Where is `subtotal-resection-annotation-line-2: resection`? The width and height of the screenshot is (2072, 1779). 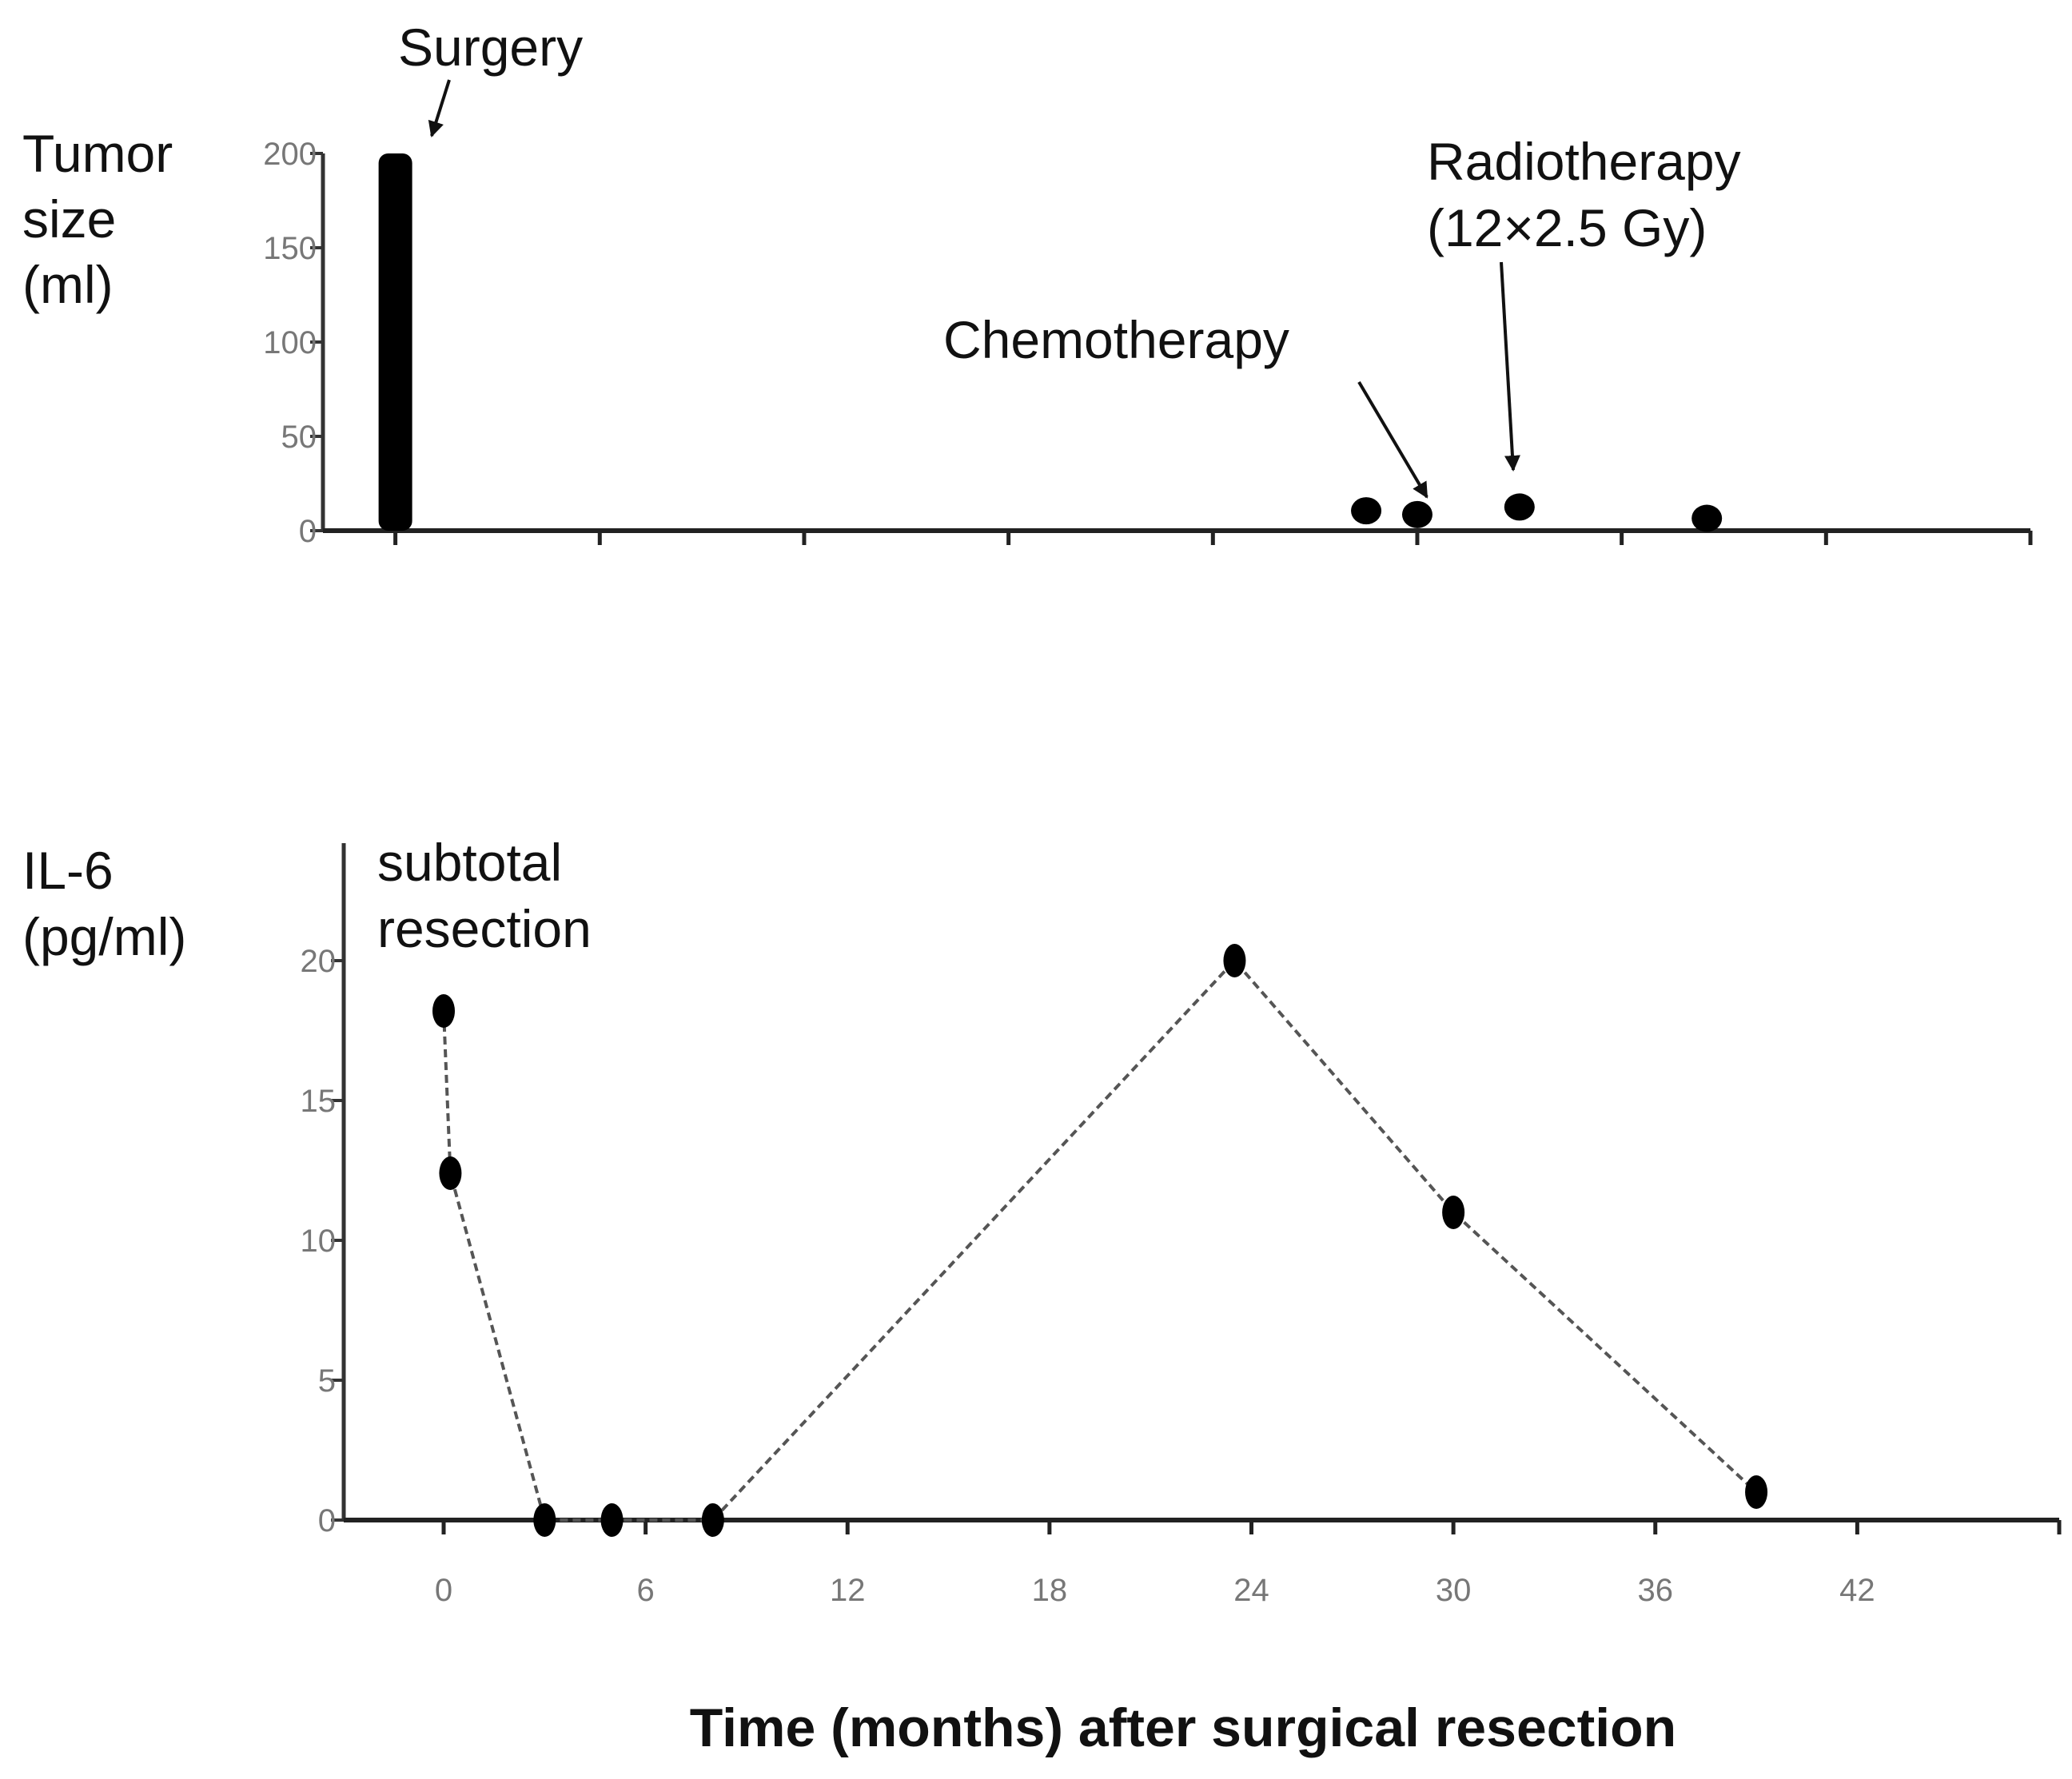
subtotal-resection-annotation-line-2: resection is located at coordinates (484, 929).